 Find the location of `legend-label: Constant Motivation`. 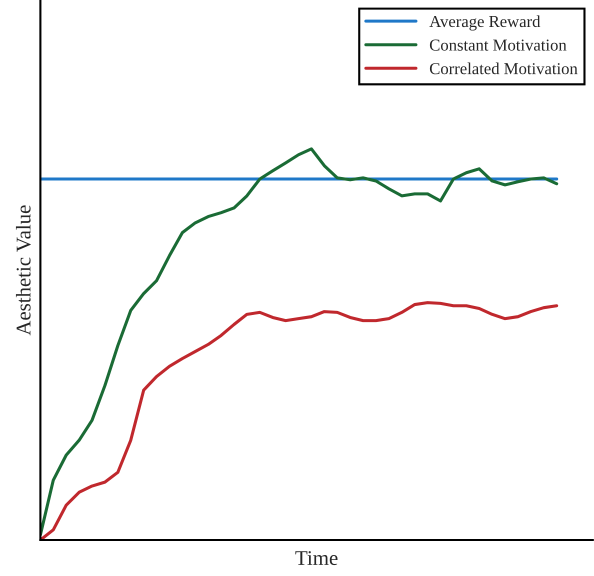

legend-label: Constant Motivation is located at coordinates (498, 45).